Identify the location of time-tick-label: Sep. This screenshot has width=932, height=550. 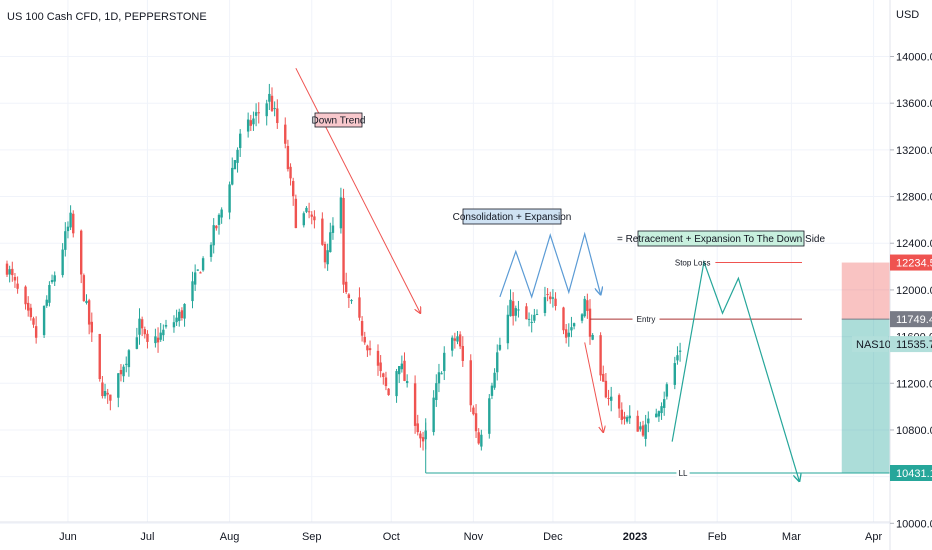
(312, 537).